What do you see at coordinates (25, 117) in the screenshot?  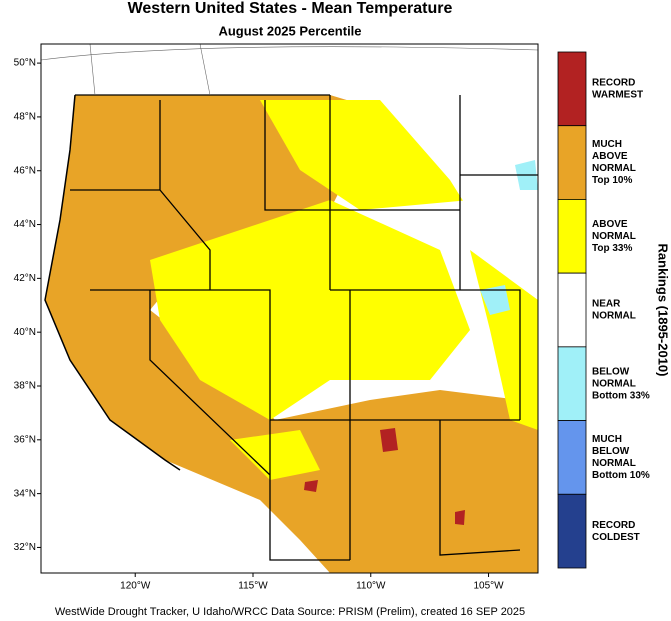 I see `y-tick-label: 48°N` at bounding box center [25, 117].